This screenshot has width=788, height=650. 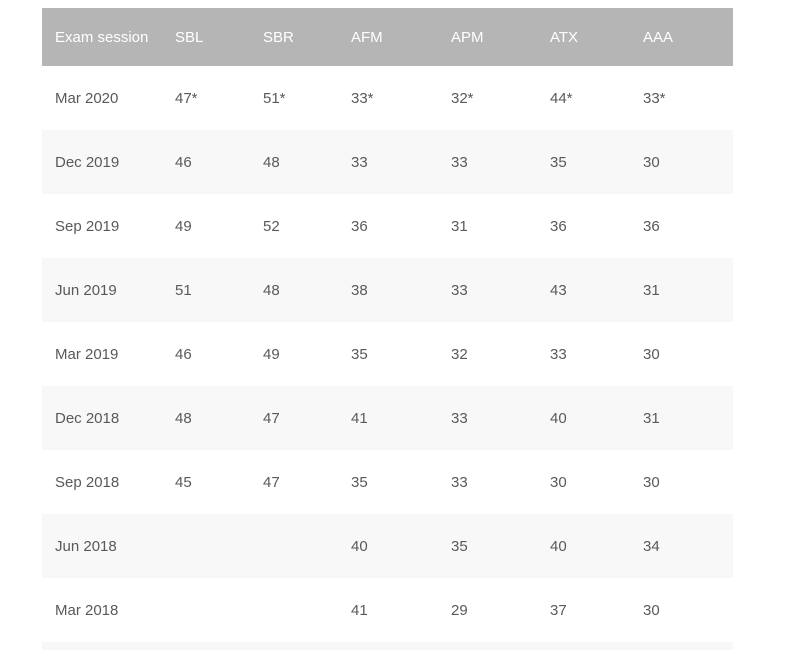 What do you see at coordinates (206, 37) in the screenshot?
I see `column-header-sbl: SBL` at bounding box center [206, 37].